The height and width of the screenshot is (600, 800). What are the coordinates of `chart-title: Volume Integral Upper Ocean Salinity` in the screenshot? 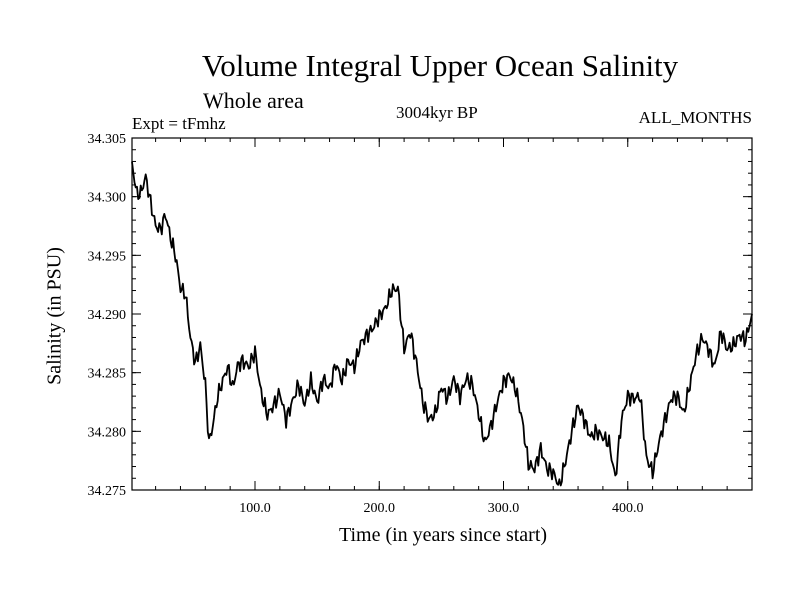 It's located at (440, 65).